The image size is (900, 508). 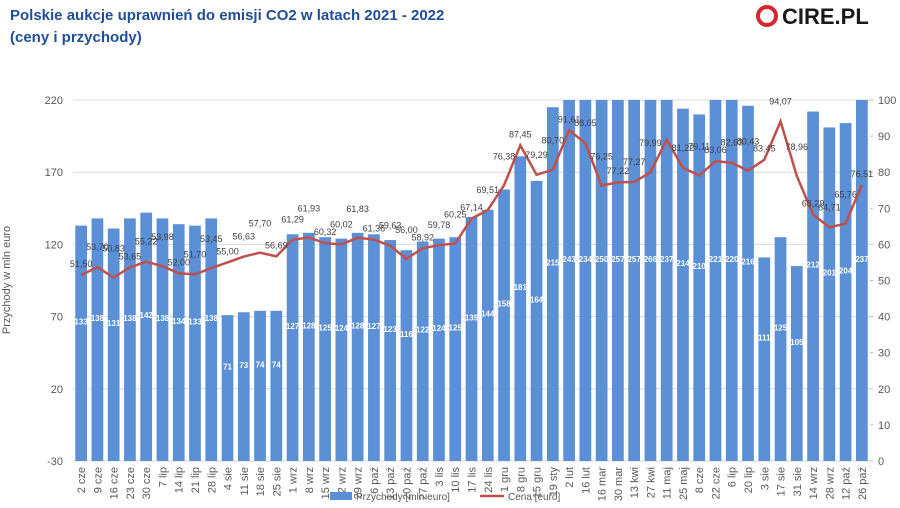 I want to click on bar-value-label: 220, so click(x=732, y=259).